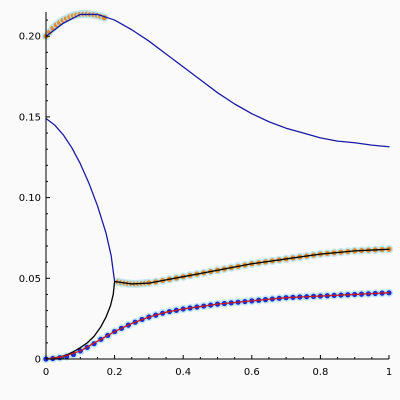  What do you see at coordinates (251, 266) in the screenshot?
I see `series-3-line` at bounding box center [251, 266].